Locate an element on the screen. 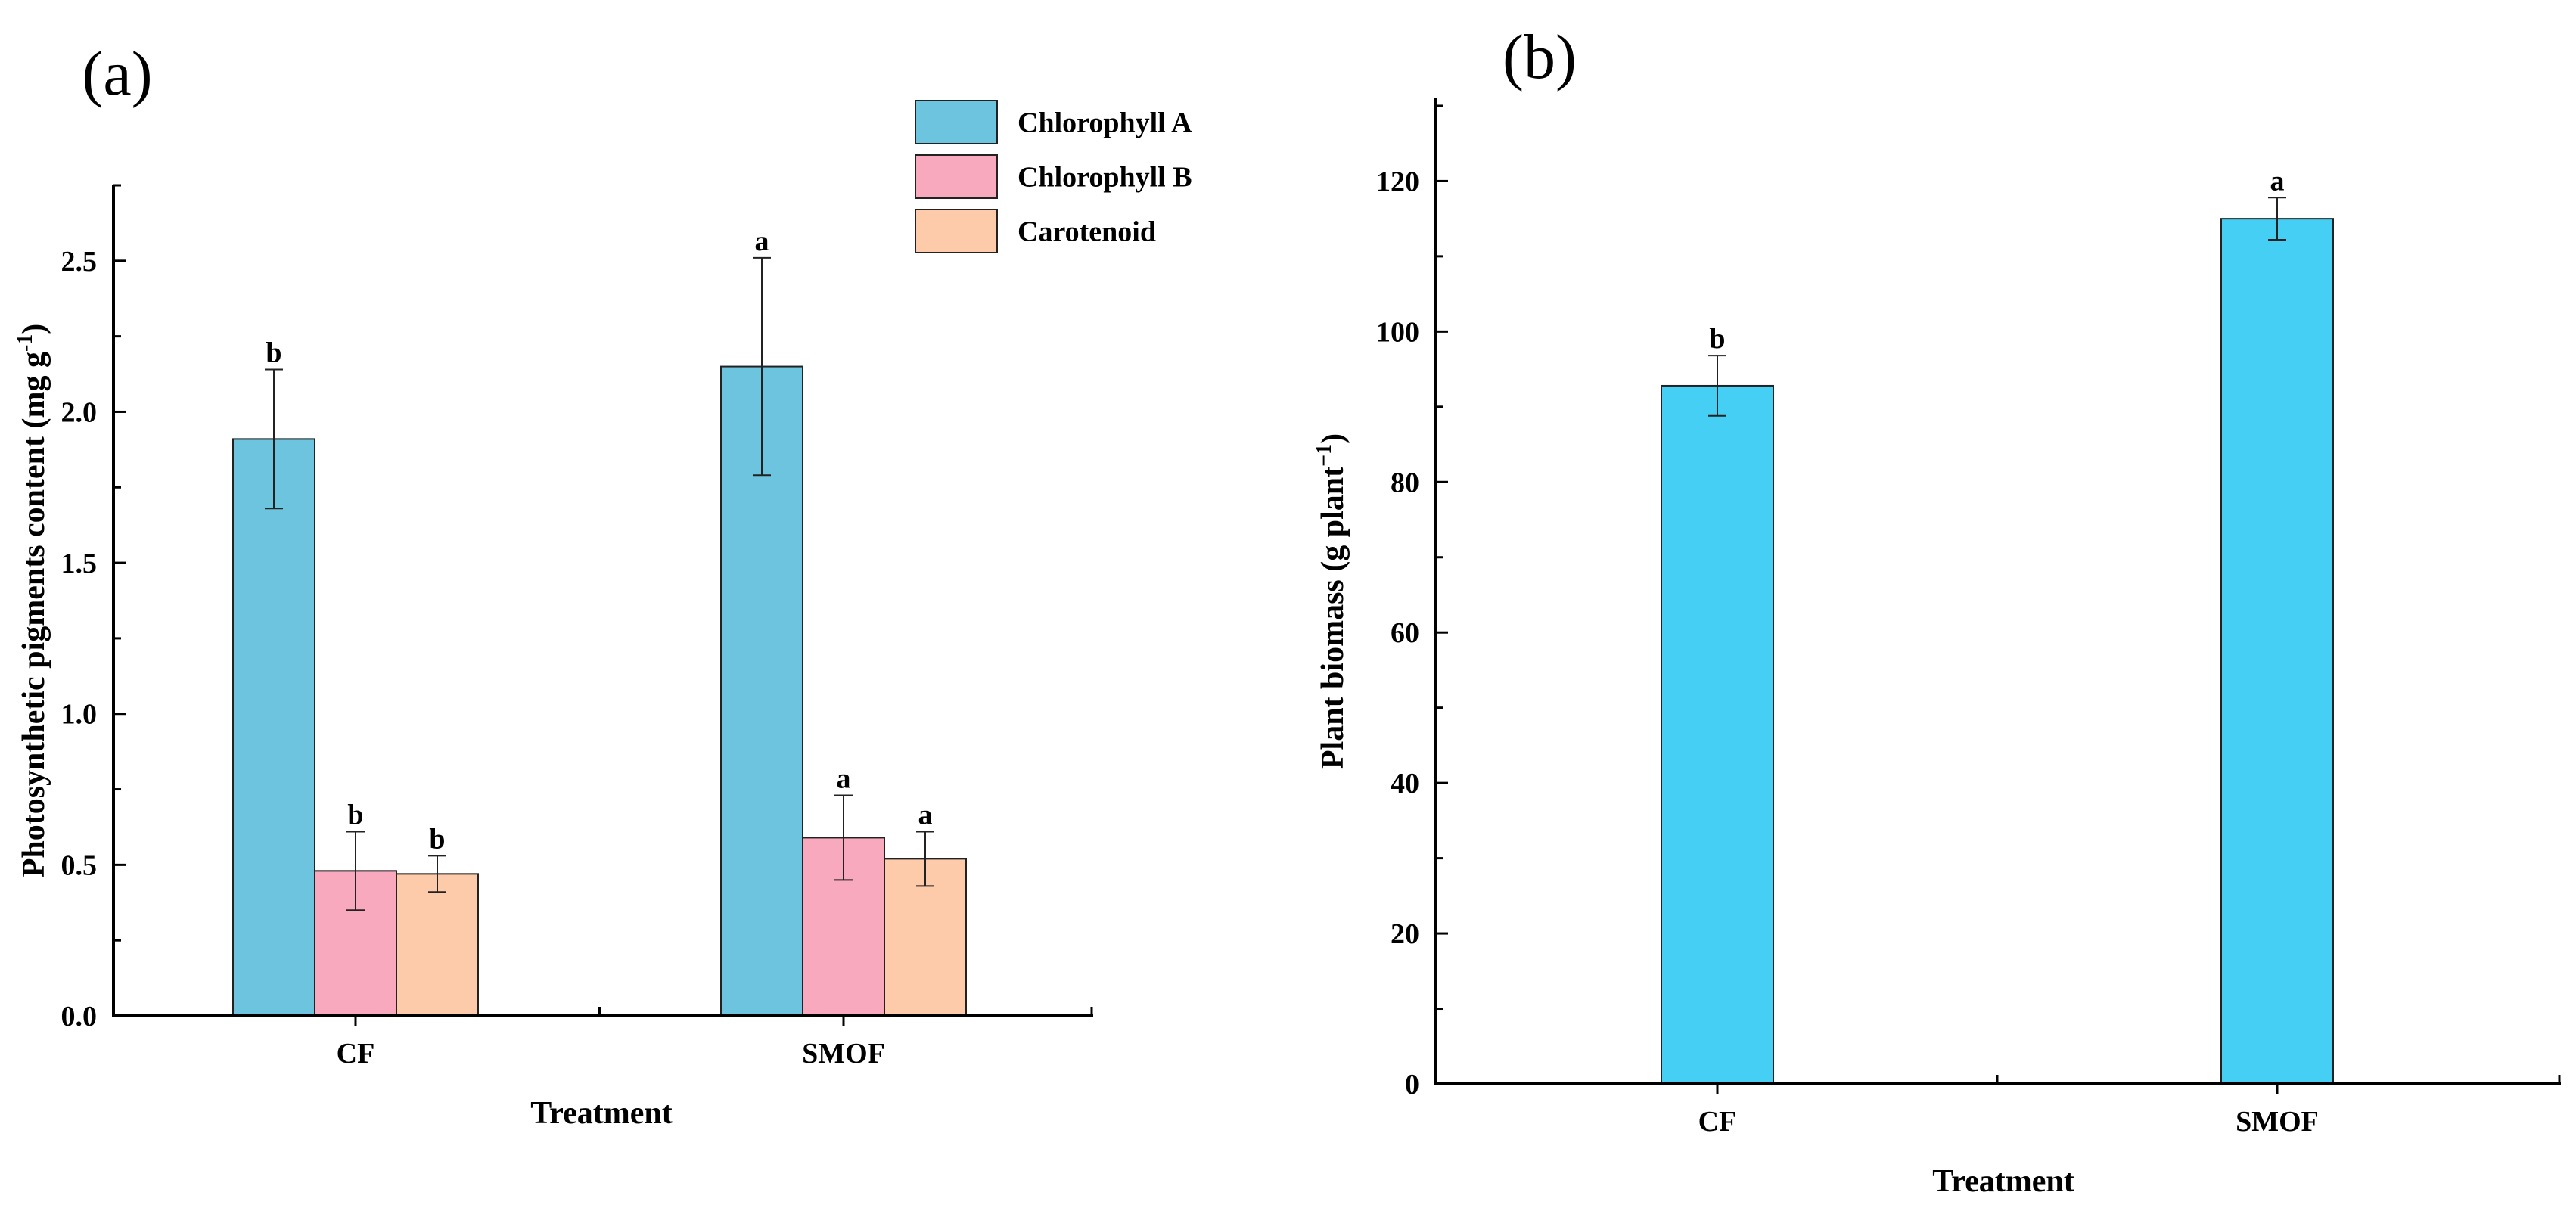 Image resolution: width=2576 pixels, height=1214 pixels. y-tick-label: 0 is located at coordinates (1412, 1085).